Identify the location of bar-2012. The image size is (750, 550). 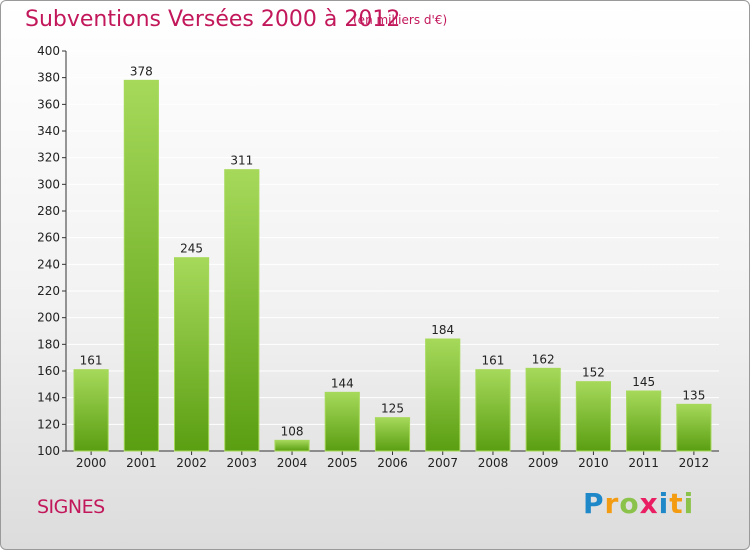
(694, 427).